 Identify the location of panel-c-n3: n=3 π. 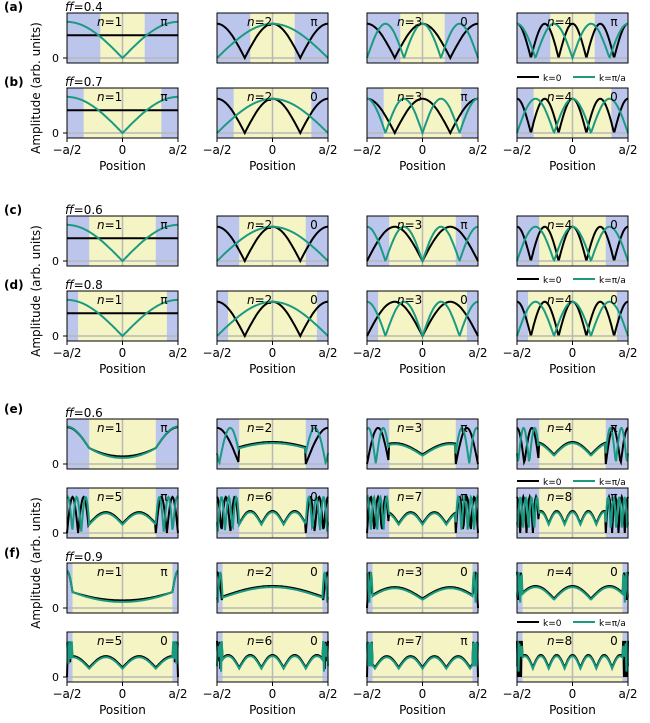
(422, 241).